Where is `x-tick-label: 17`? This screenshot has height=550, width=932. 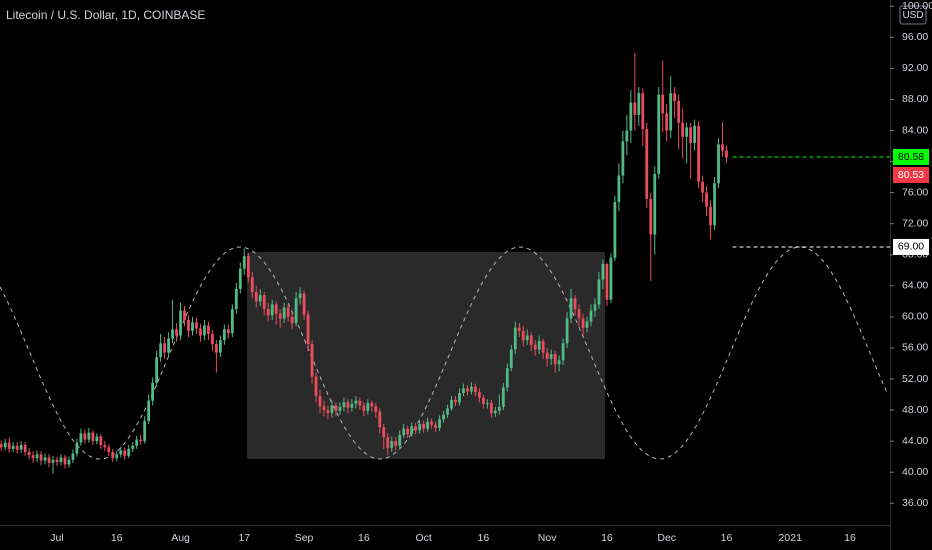 x-tick-label: 17 is located at coordinates (244, 538).